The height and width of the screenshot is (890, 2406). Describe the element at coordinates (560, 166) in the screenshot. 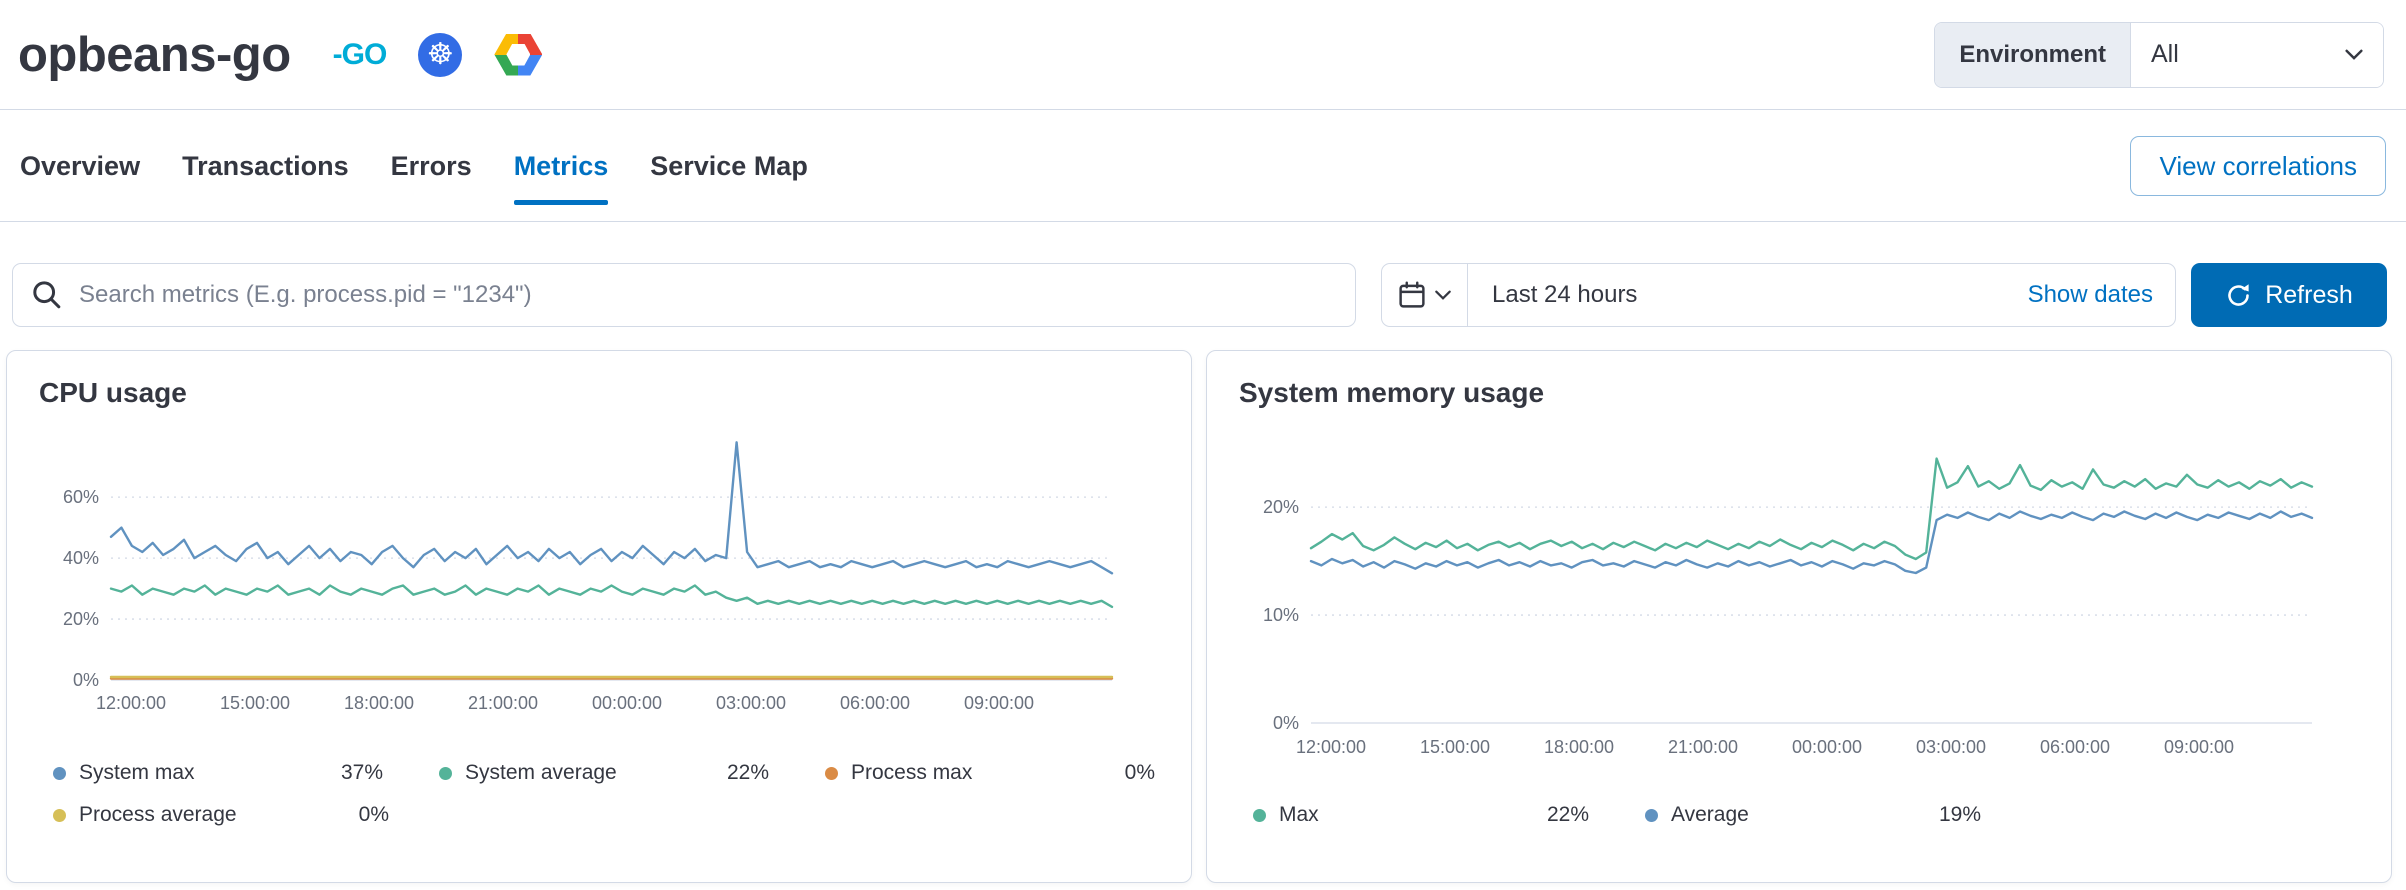

I see `tab-metrics: Metrics` at that location.